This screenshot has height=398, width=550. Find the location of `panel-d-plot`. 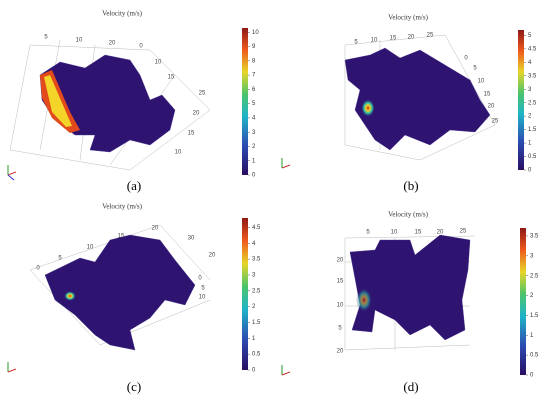

panel-d-plot is located at coordinates (435, 301).